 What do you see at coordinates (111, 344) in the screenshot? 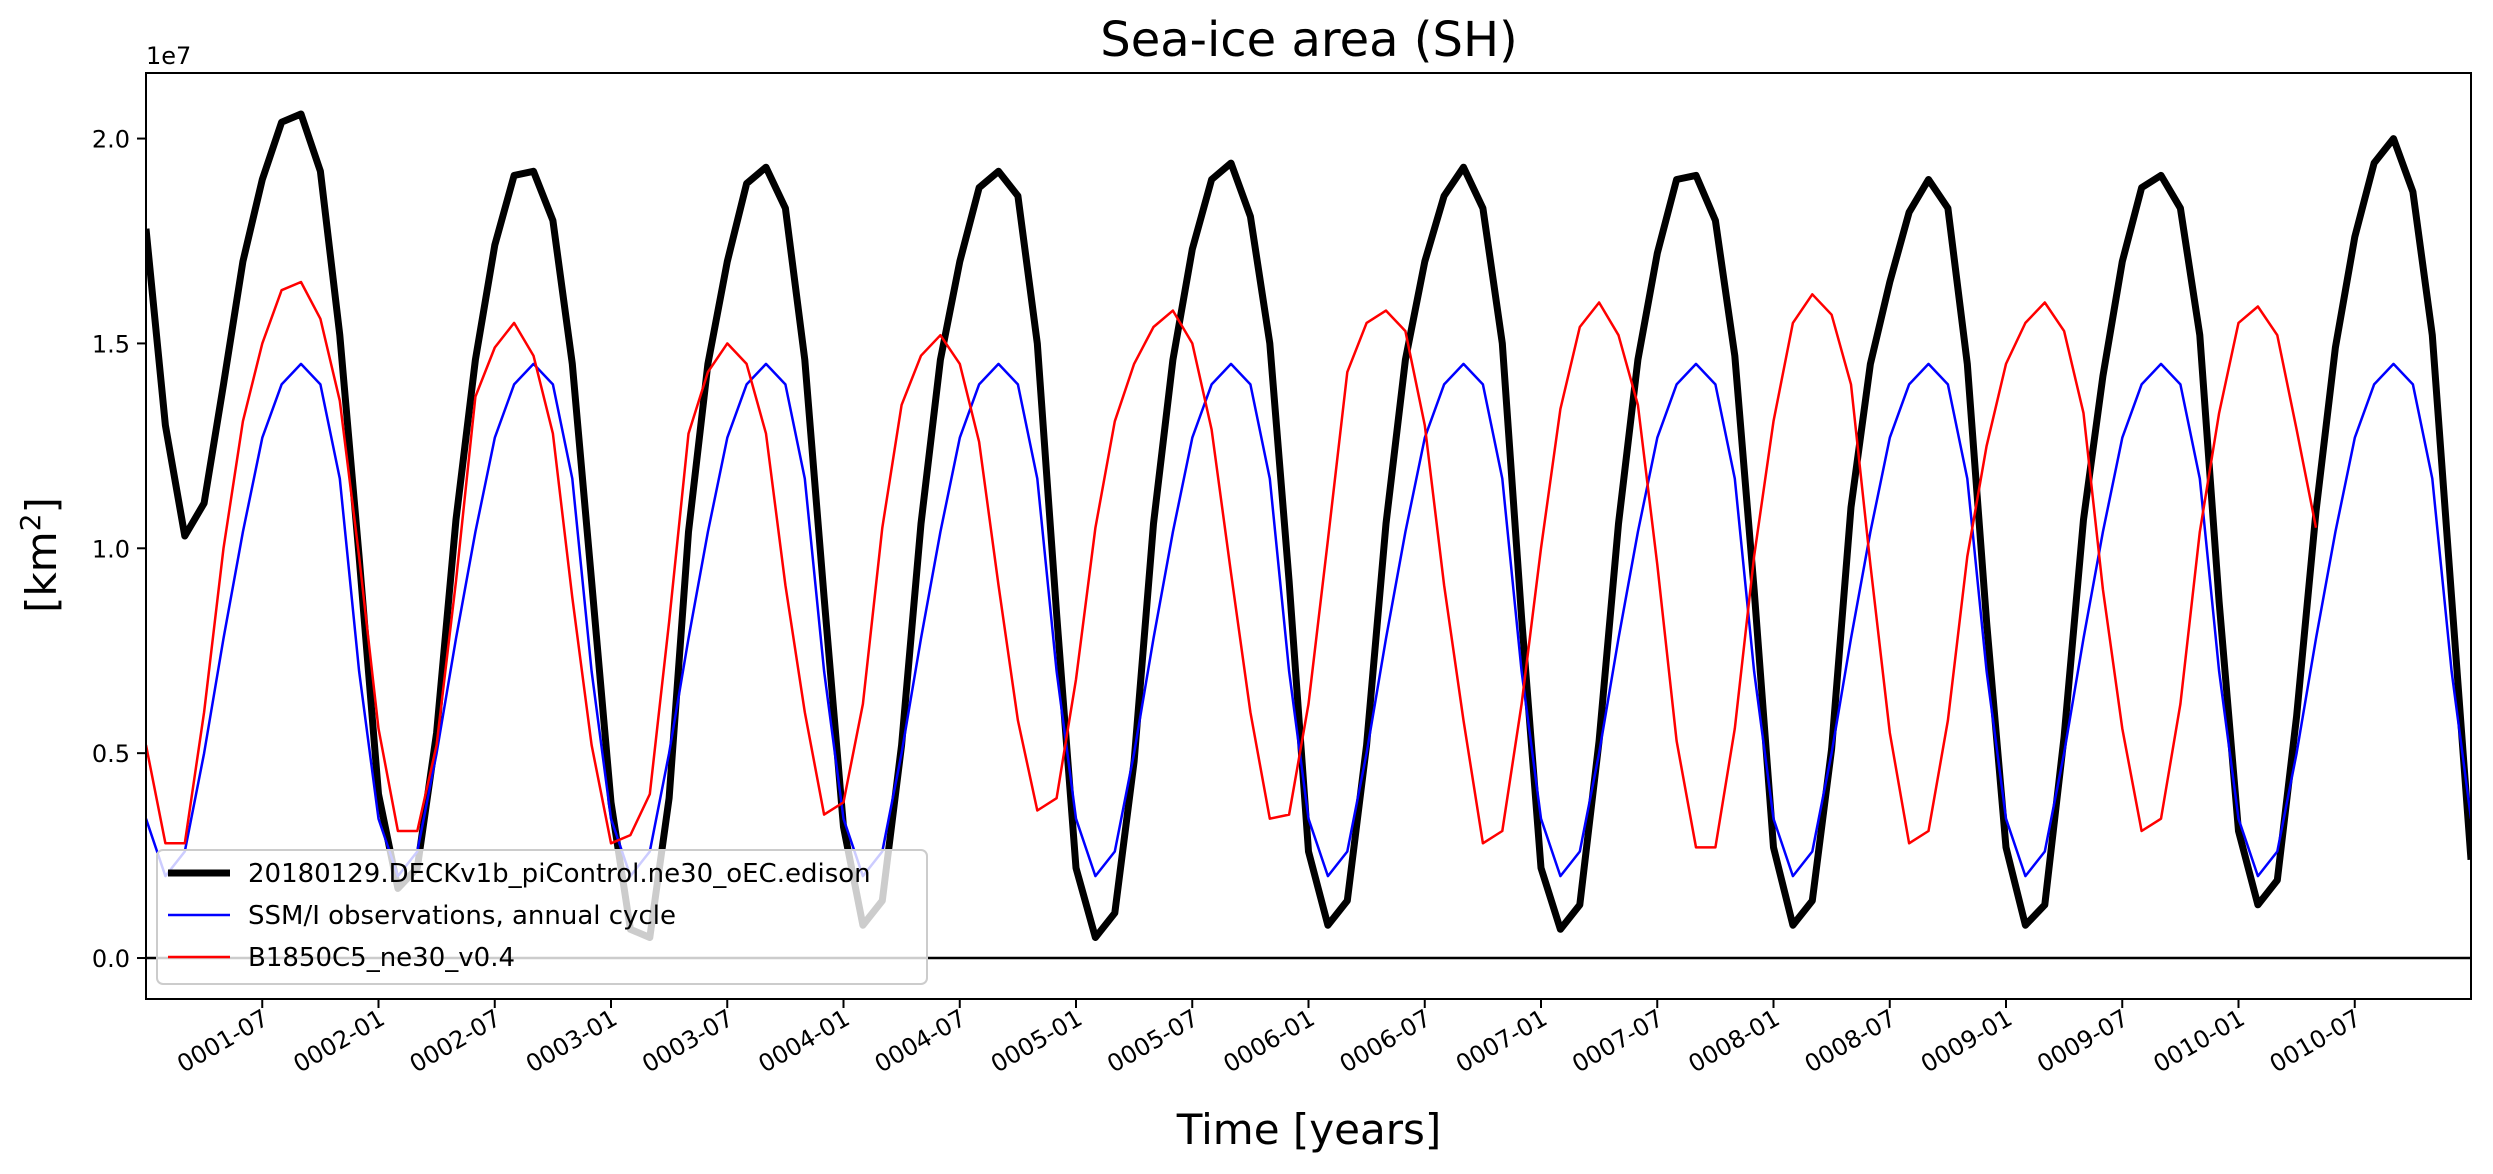
I see `y-tick-label: 1.5` at bounding box center [111, 344].